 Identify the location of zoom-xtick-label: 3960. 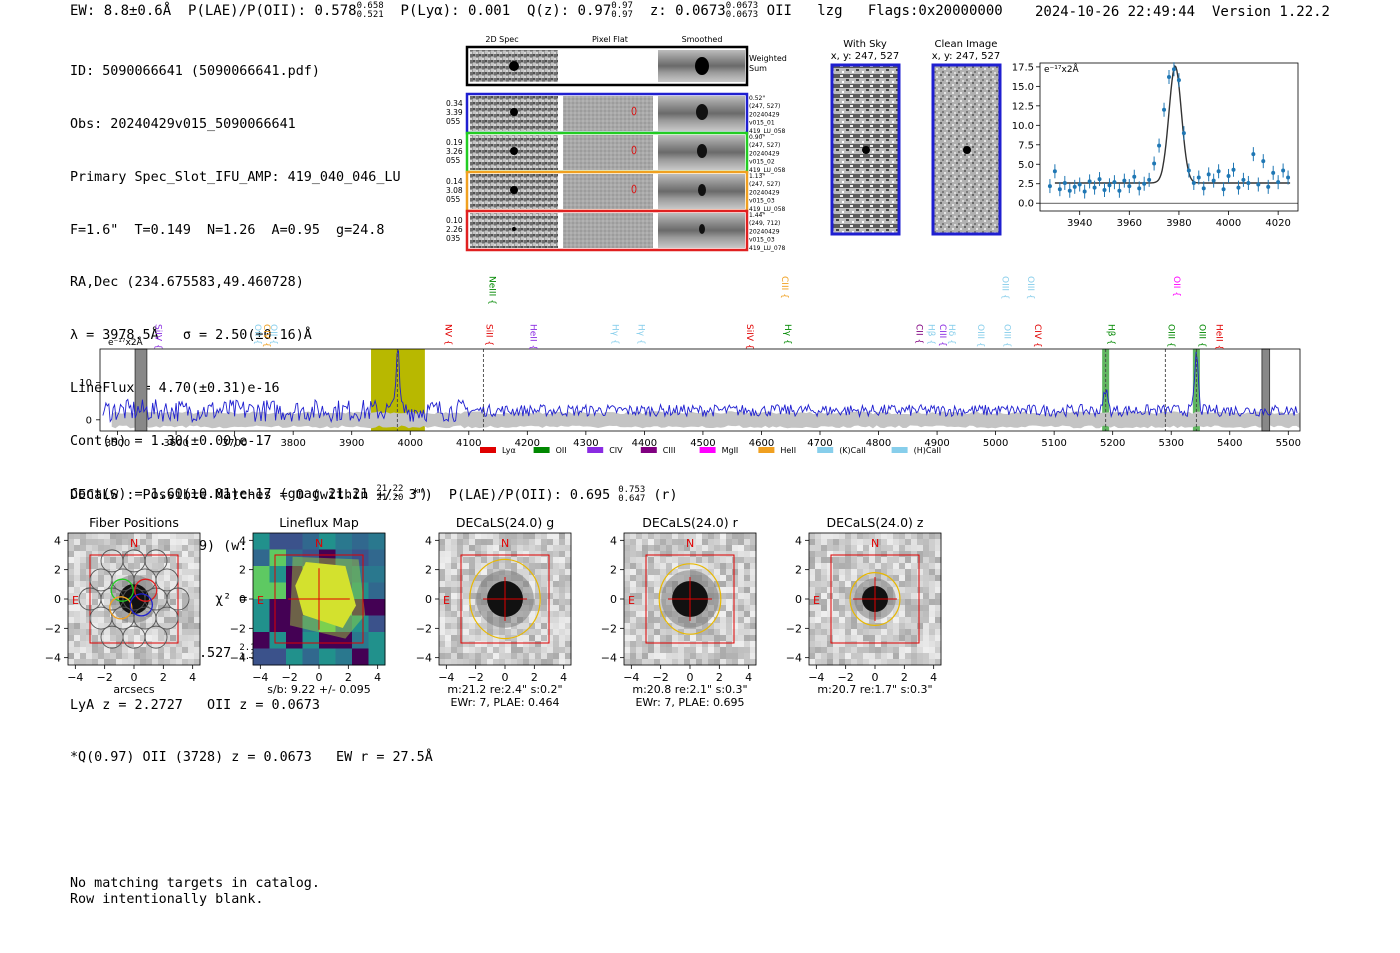
(1129, 223).